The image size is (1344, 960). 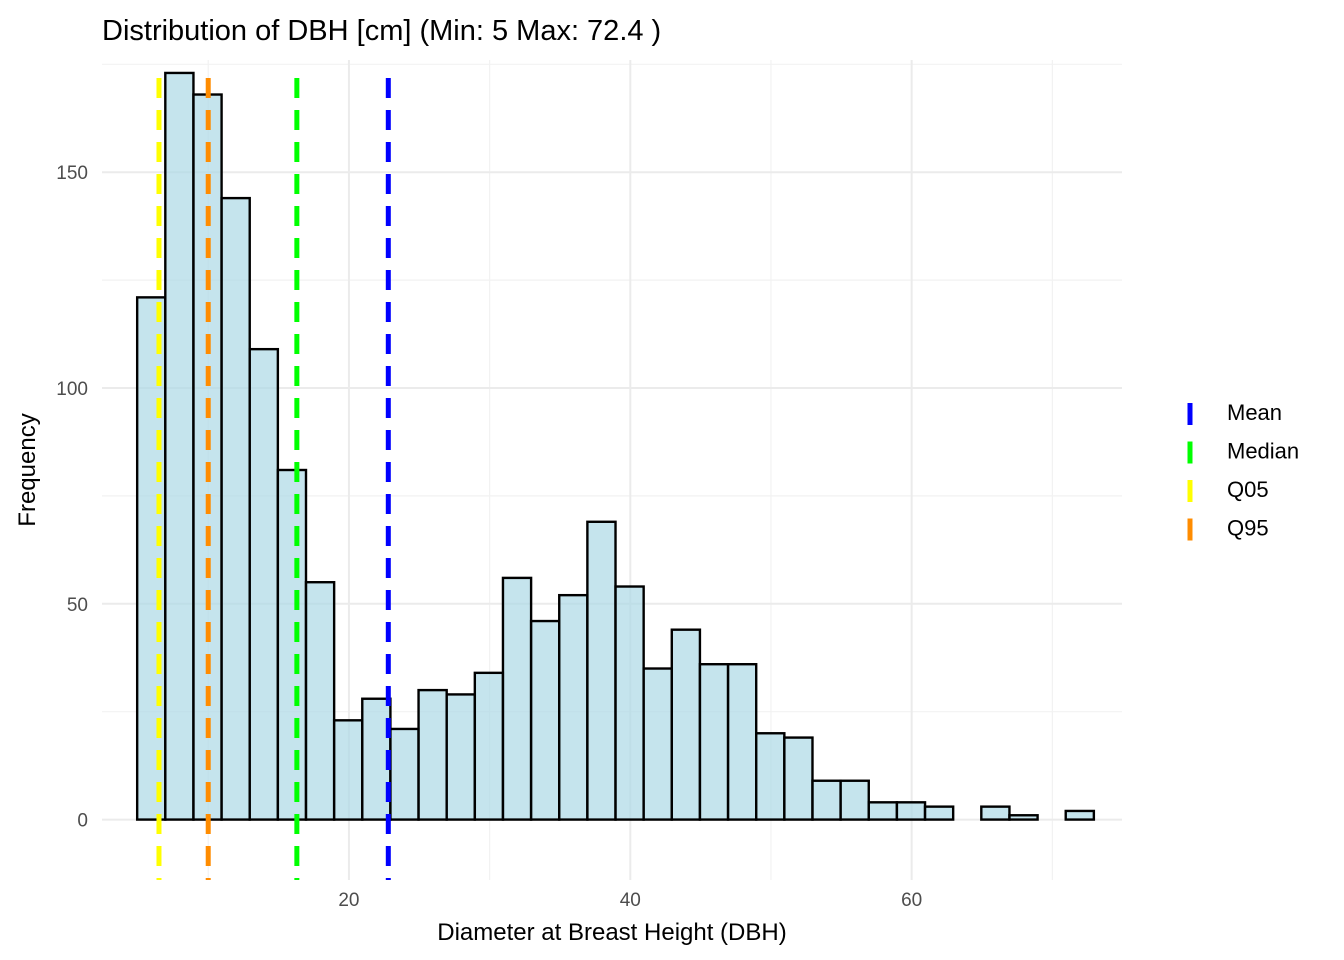 I want to click on x-tick-label: 60, so click(x=911, y=900).